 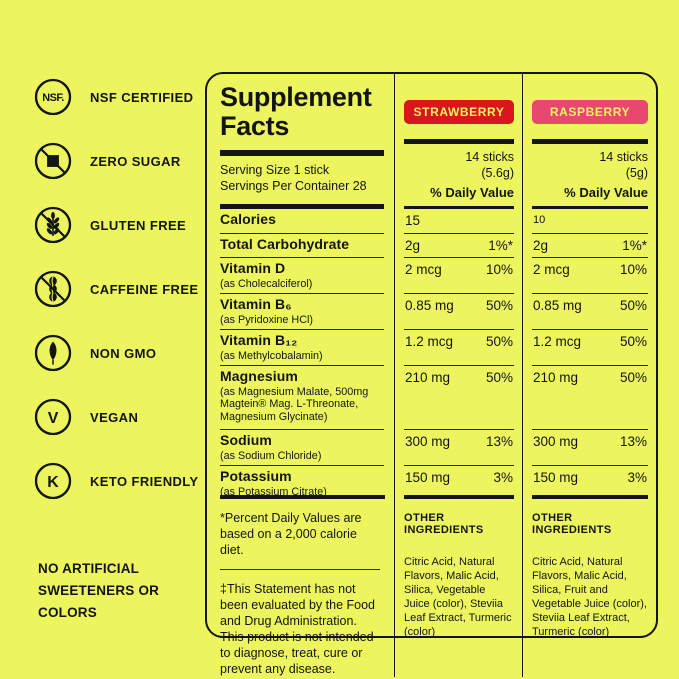 I want to click on badge-caffeine-free: CAFFEINE FREE, so click(x=116, y=289).